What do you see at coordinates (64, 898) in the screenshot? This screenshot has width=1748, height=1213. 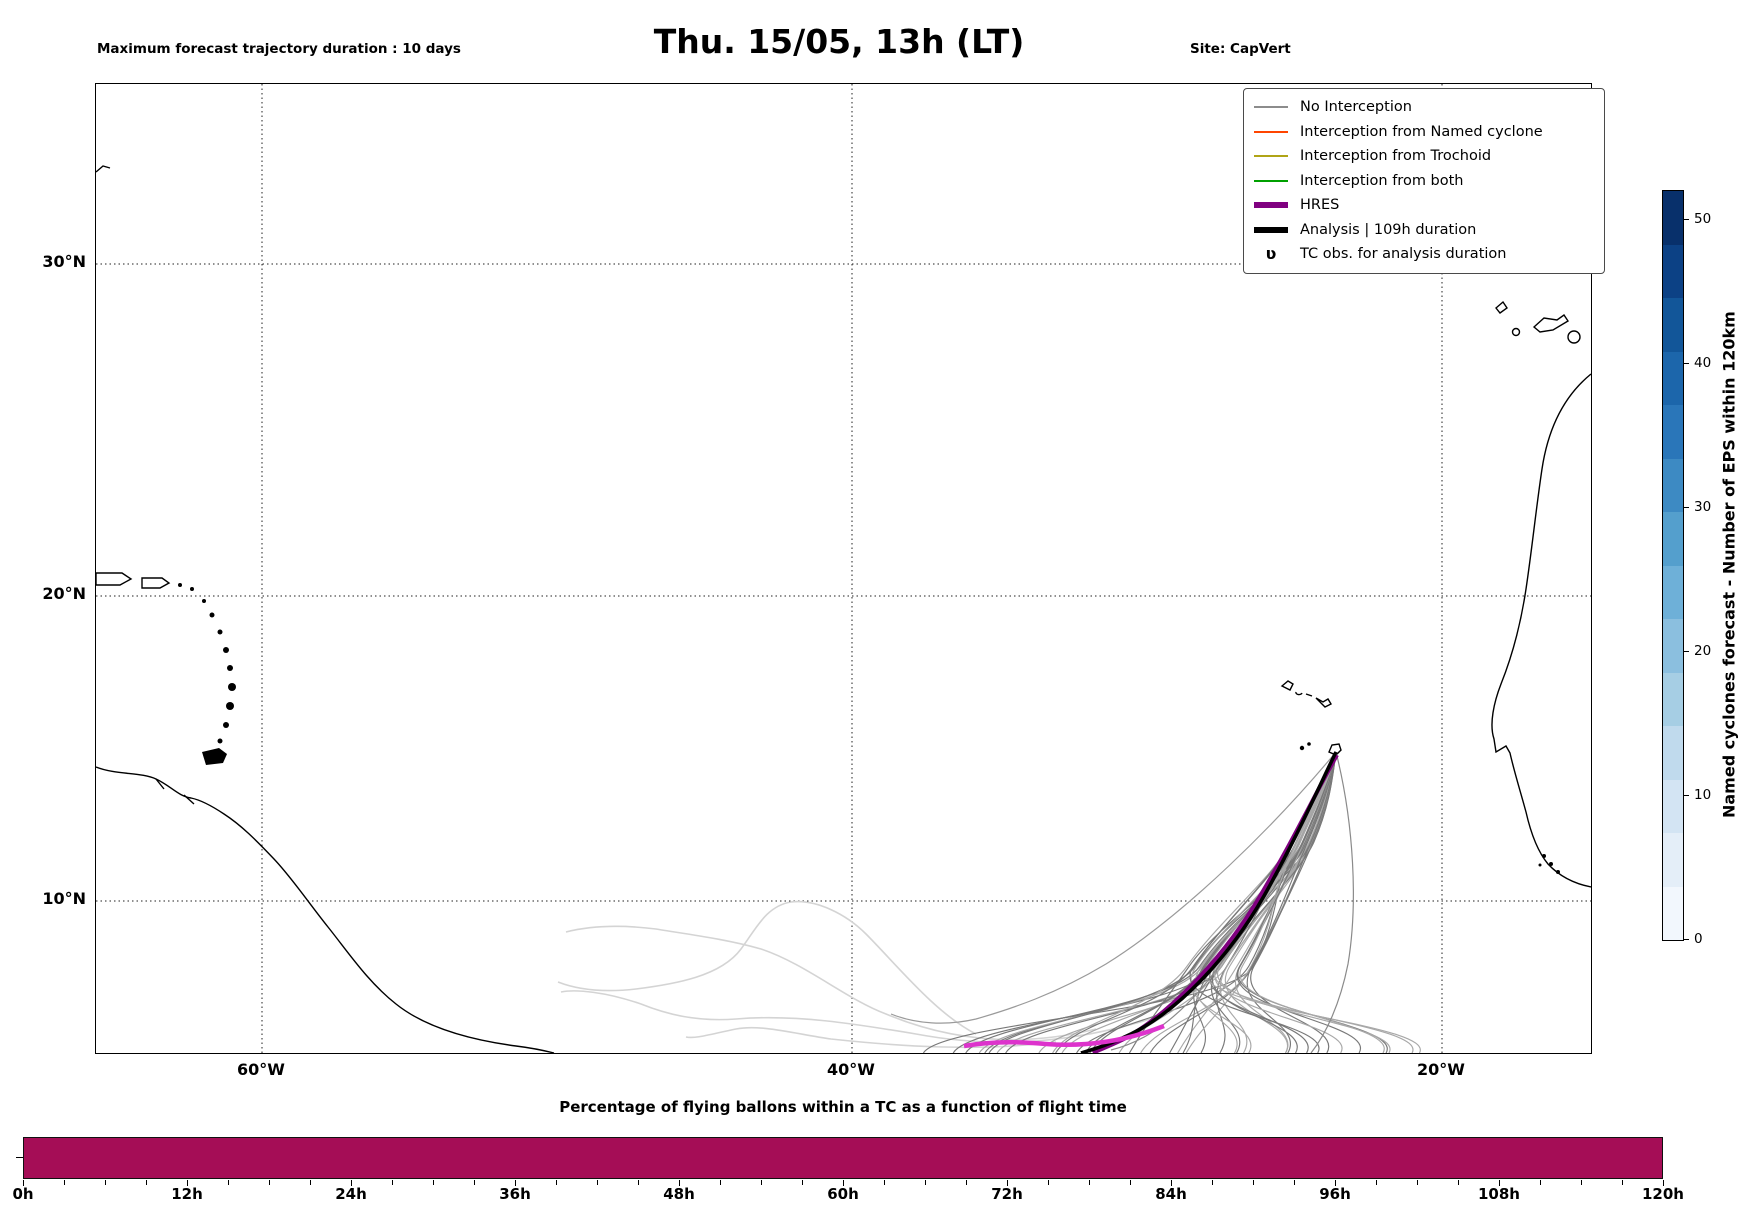 I see `lat-tick-10n: 10°N` at bounding box center [64, 898].